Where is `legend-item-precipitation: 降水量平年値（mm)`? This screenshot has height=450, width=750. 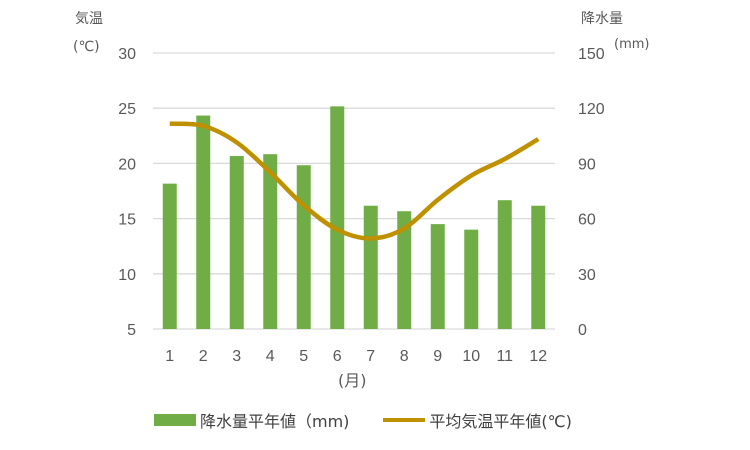
legend-item-precipitation: 降水量平年値（mm) is located at coordinates (251, 420).